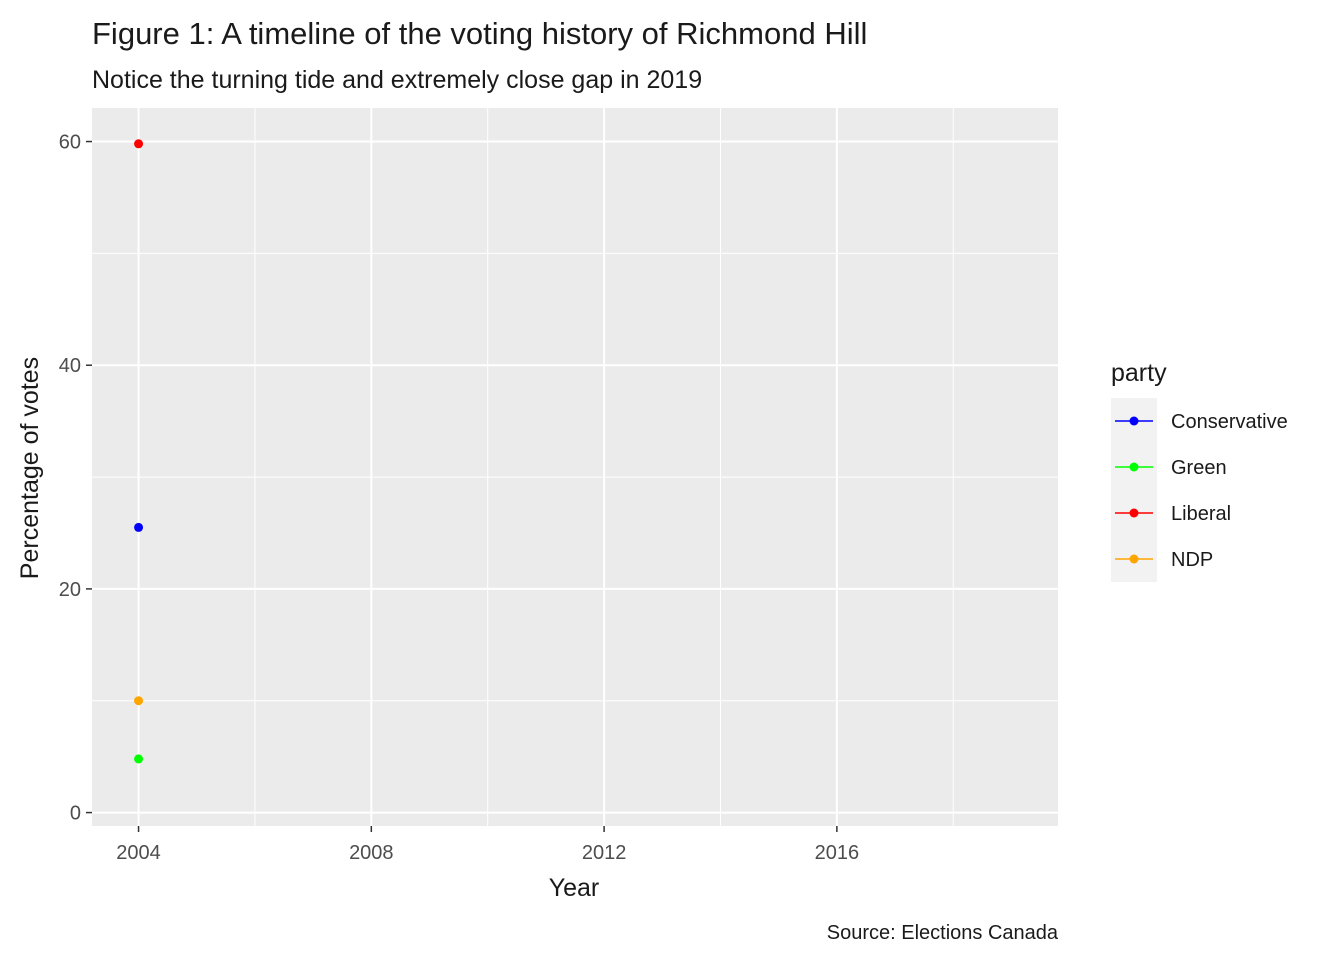 This screenshot has width=1344, height=960. What do you see at coordinates (138, 853) in the screenshot?
I see `x-tick-label: 2004` at bounding box center [138, 853].